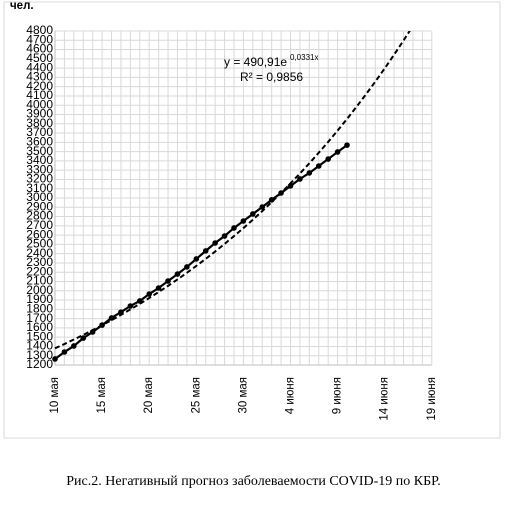 This screenshot has height=514, width=507. What do you see at coordinates (39, 244) in the screenshot?
I see `y-tick-label: 2500` at bounding box center [39, 244].